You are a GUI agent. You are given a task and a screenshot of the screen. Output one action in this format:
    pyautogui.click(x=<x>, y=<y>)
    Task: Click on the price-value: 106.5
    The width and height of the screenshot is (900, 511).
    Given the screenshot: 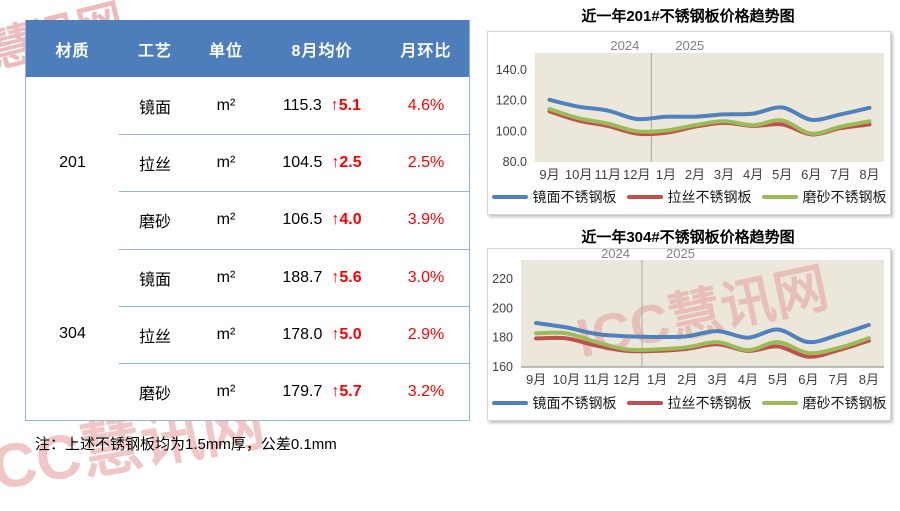 What is the action you would take?
    pyautogui.click(x=302, y=220)
    